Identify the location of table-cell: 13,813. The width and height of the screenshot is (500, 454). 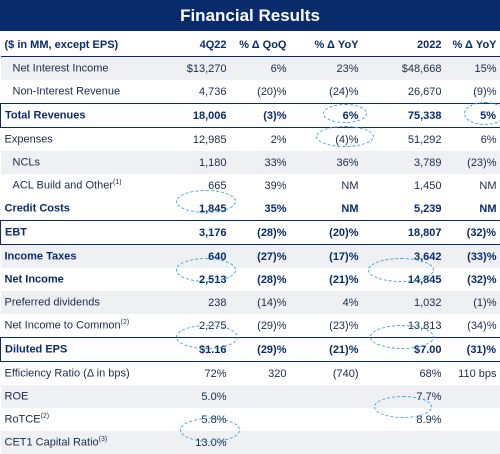
(404, 326).